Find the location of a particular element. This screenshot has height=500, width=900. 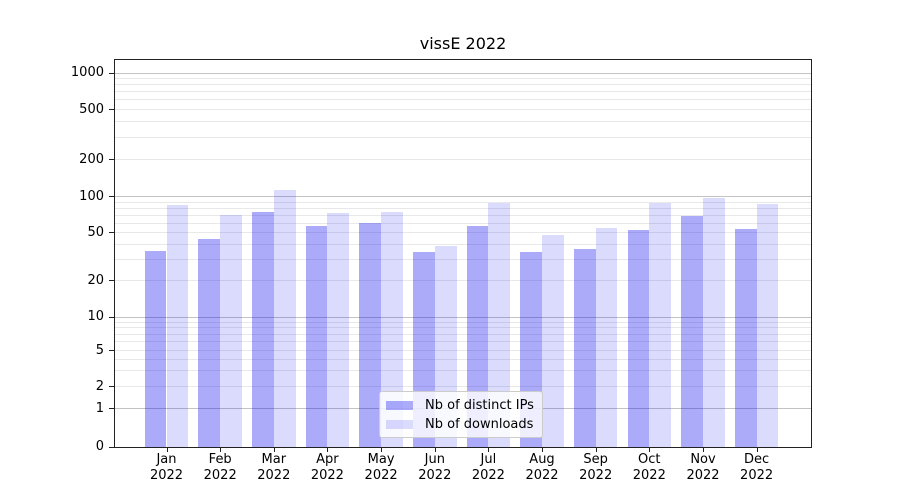

bar-oct-distinct-ips is located at coordinates (638, 338).